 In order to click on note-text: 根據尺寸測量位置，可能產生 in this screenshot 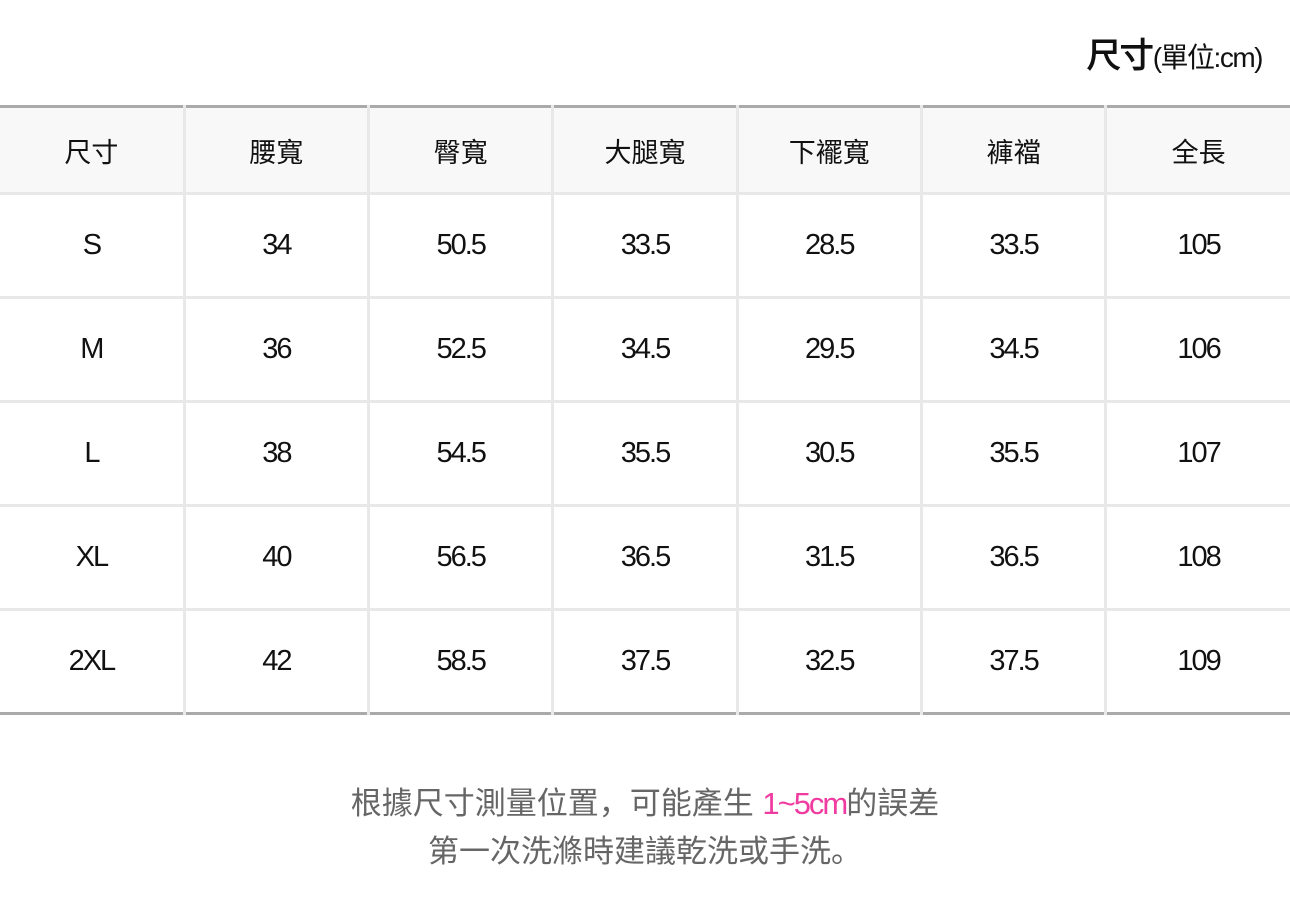, I will do `click(556, 803)`.